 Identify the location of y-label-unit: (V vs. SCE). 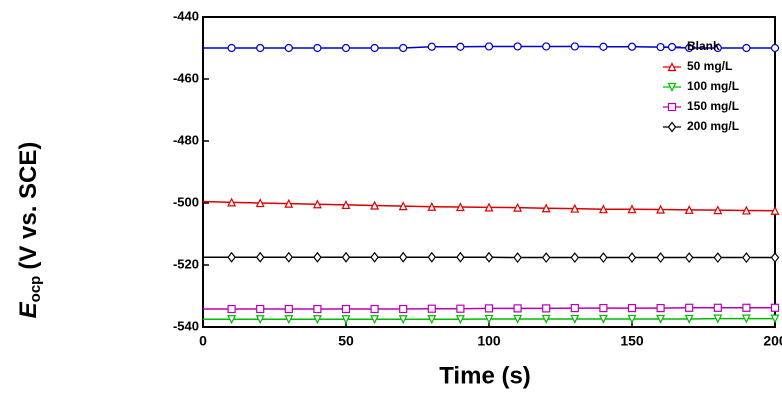
(28, 206).